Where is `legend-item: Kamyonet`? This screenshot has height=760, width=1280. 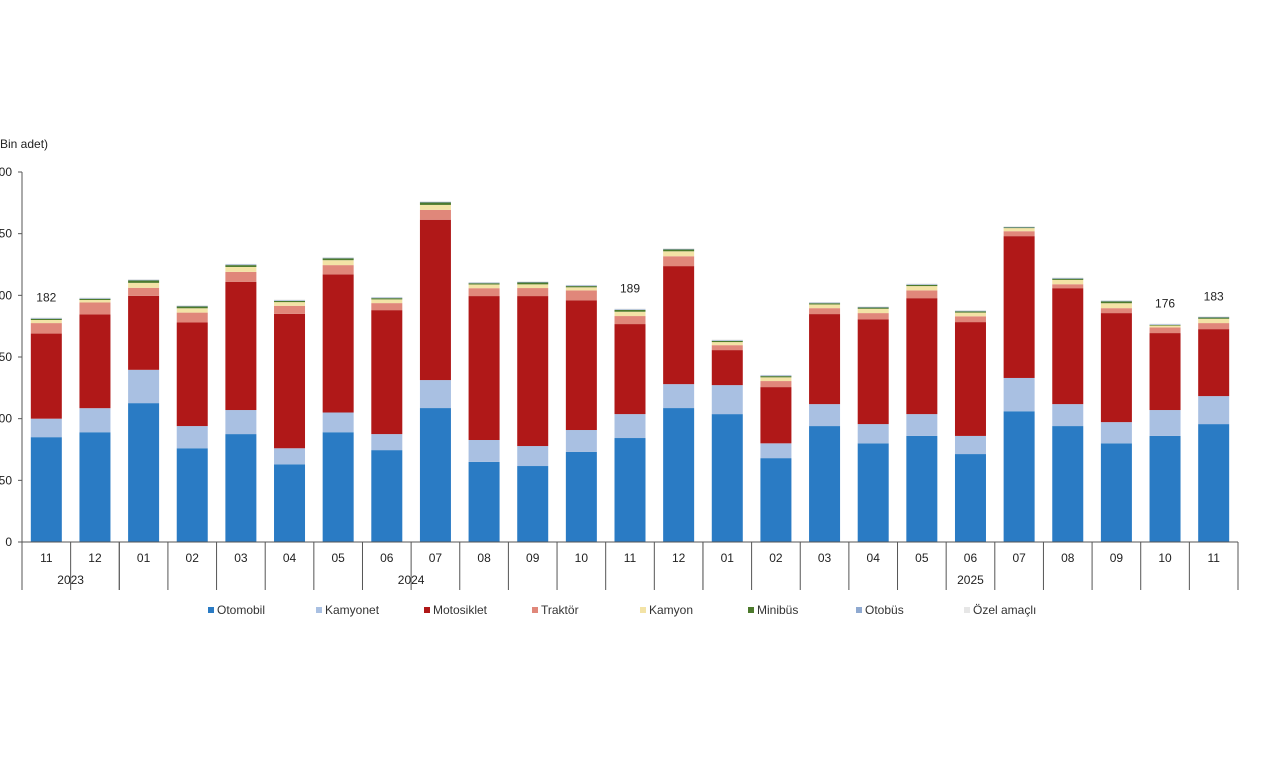
legend-item: Kamyonet is located at coordinates (370, 610).